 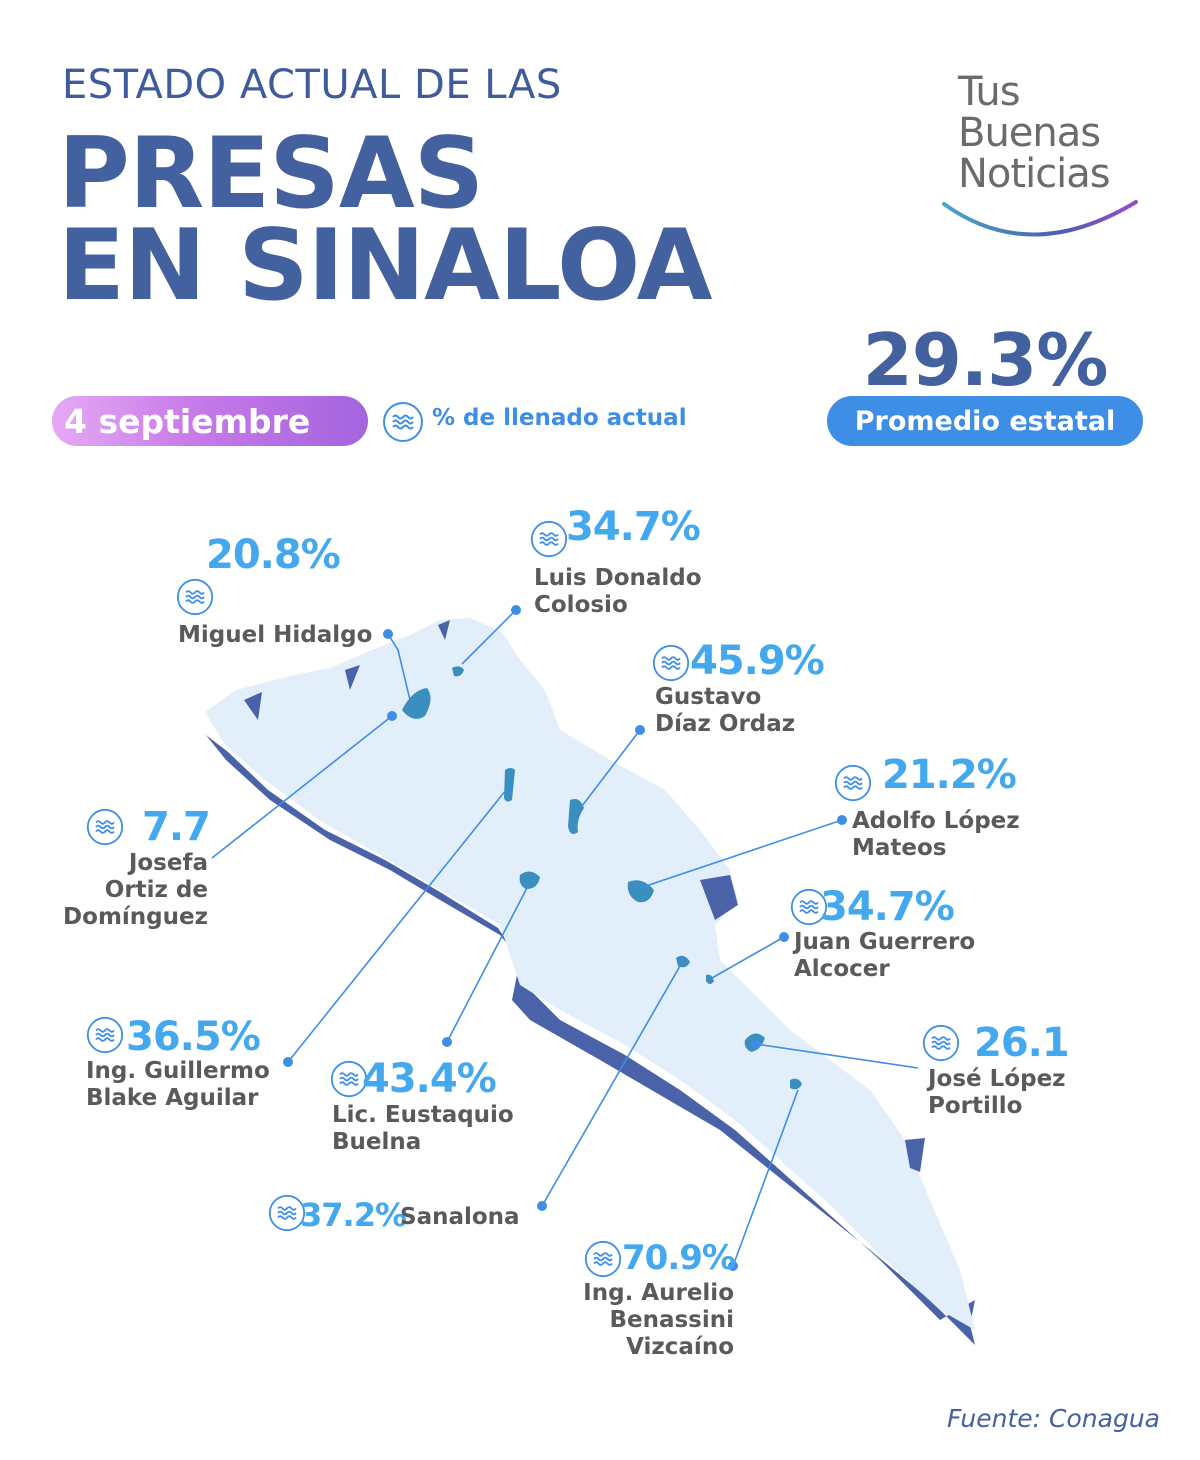 What do you see at coordinates (302, 787) in the screenshot?
I see `leader-josefa` at bounding box center [302, 787].